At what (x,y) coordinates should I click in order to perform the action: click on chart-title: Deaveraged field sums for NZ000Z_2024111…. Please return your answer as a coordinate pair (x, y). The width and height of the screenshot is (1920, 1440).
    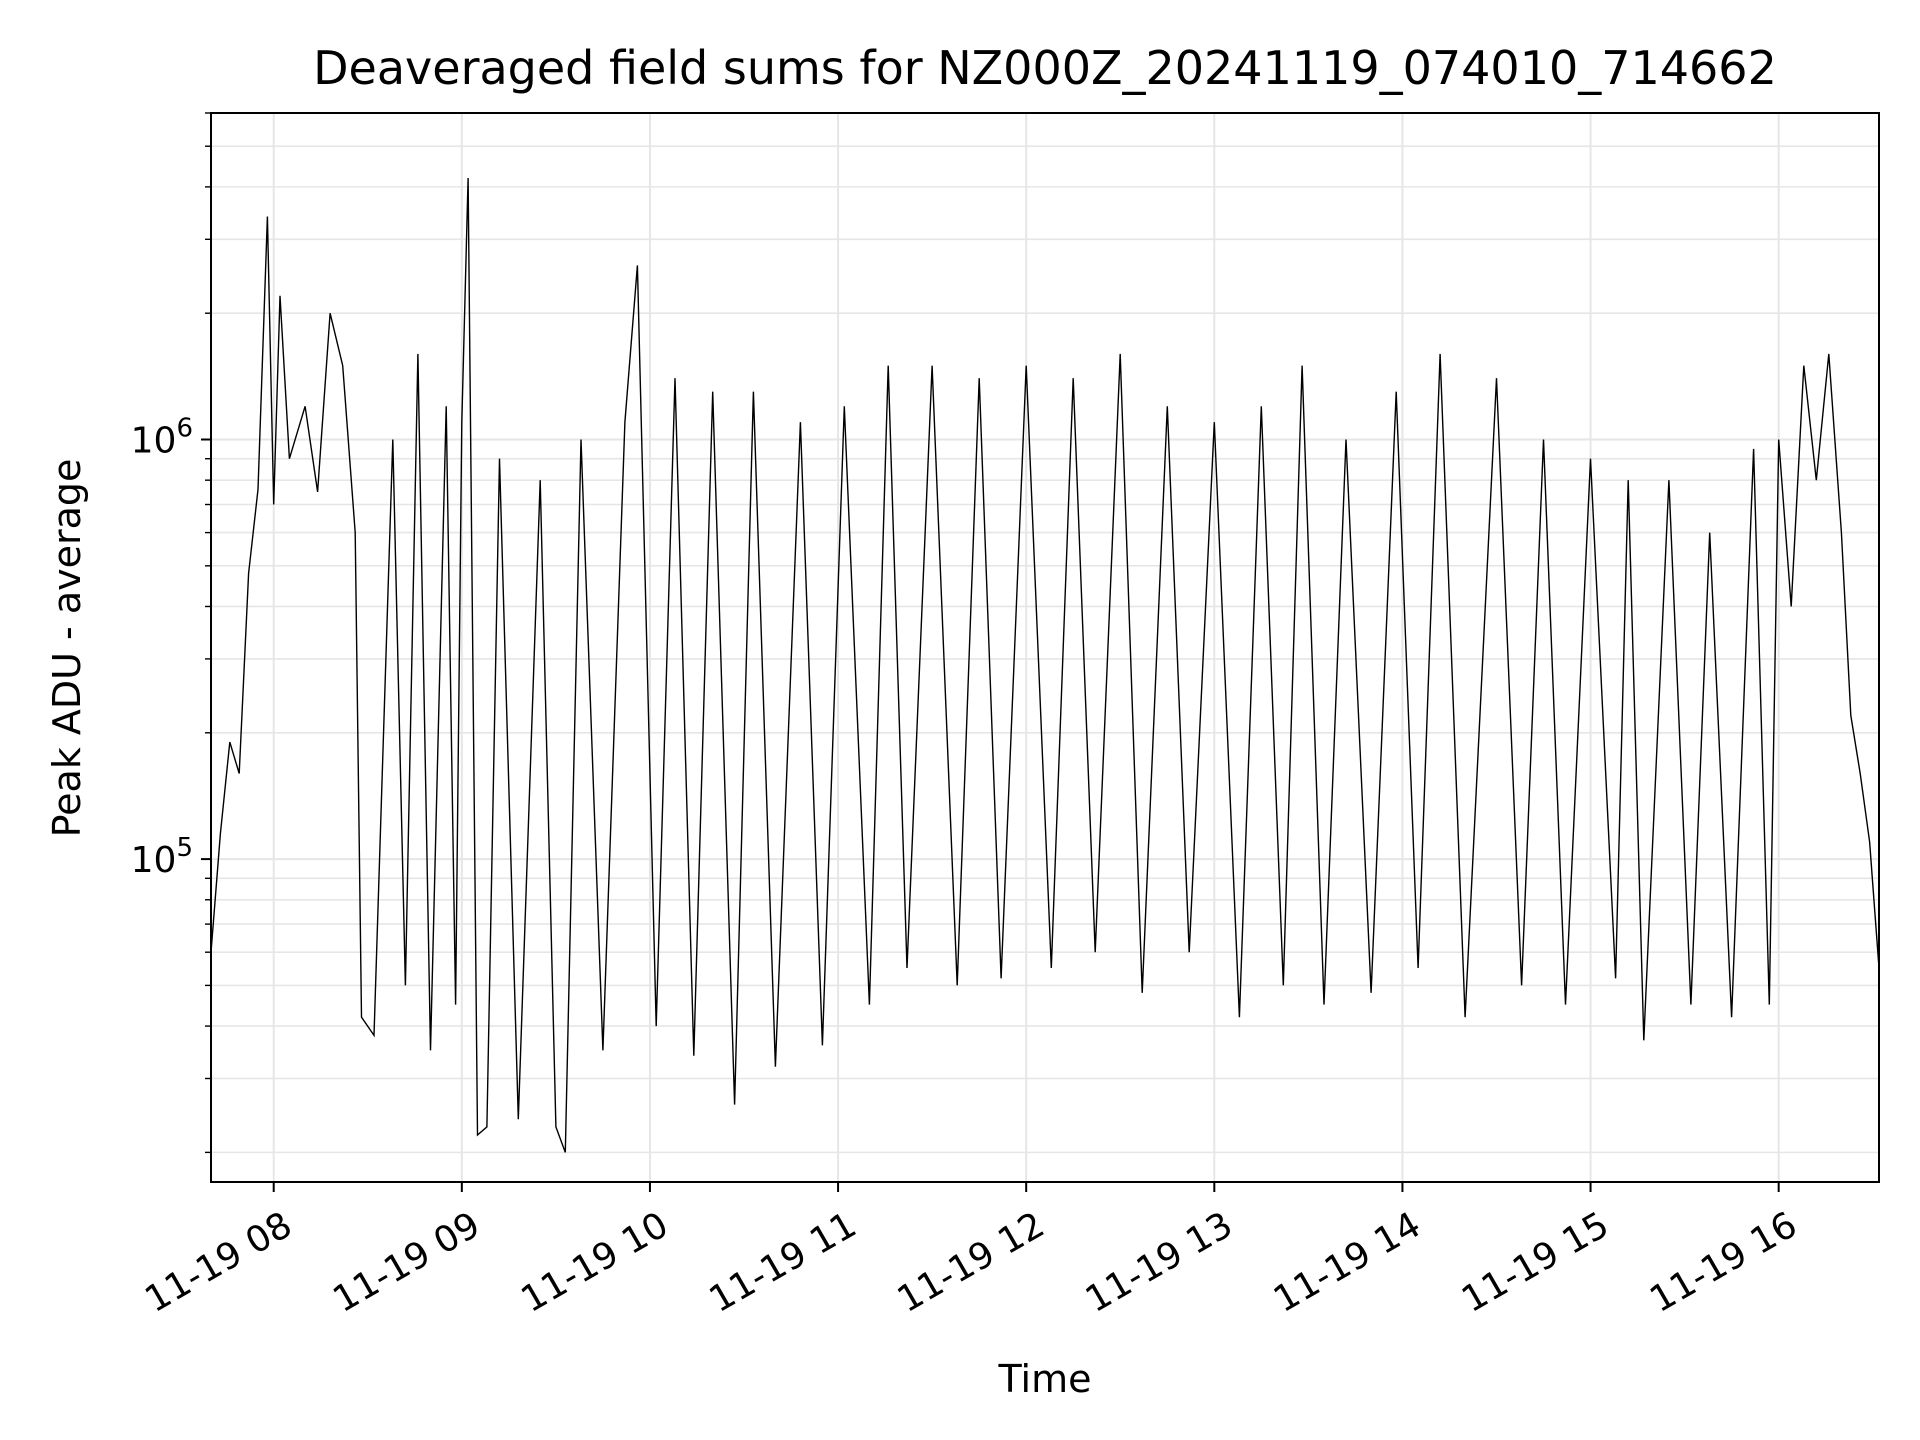
    Looking at the image, I should click on (1045, 68).